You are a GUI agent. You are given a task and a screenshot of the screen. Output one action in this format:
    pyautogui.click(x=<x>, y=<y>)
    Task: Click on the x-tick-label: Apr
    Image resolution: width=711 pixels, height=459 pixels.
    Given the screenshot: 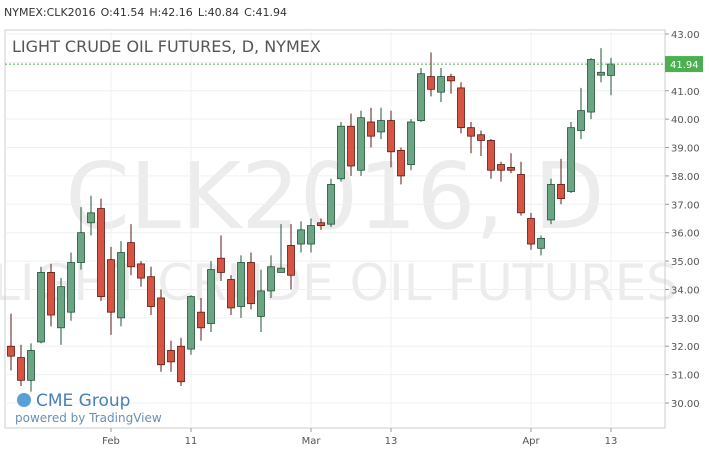 What is the action you would take?
    pyautogui.click(x=531, y=441)
    